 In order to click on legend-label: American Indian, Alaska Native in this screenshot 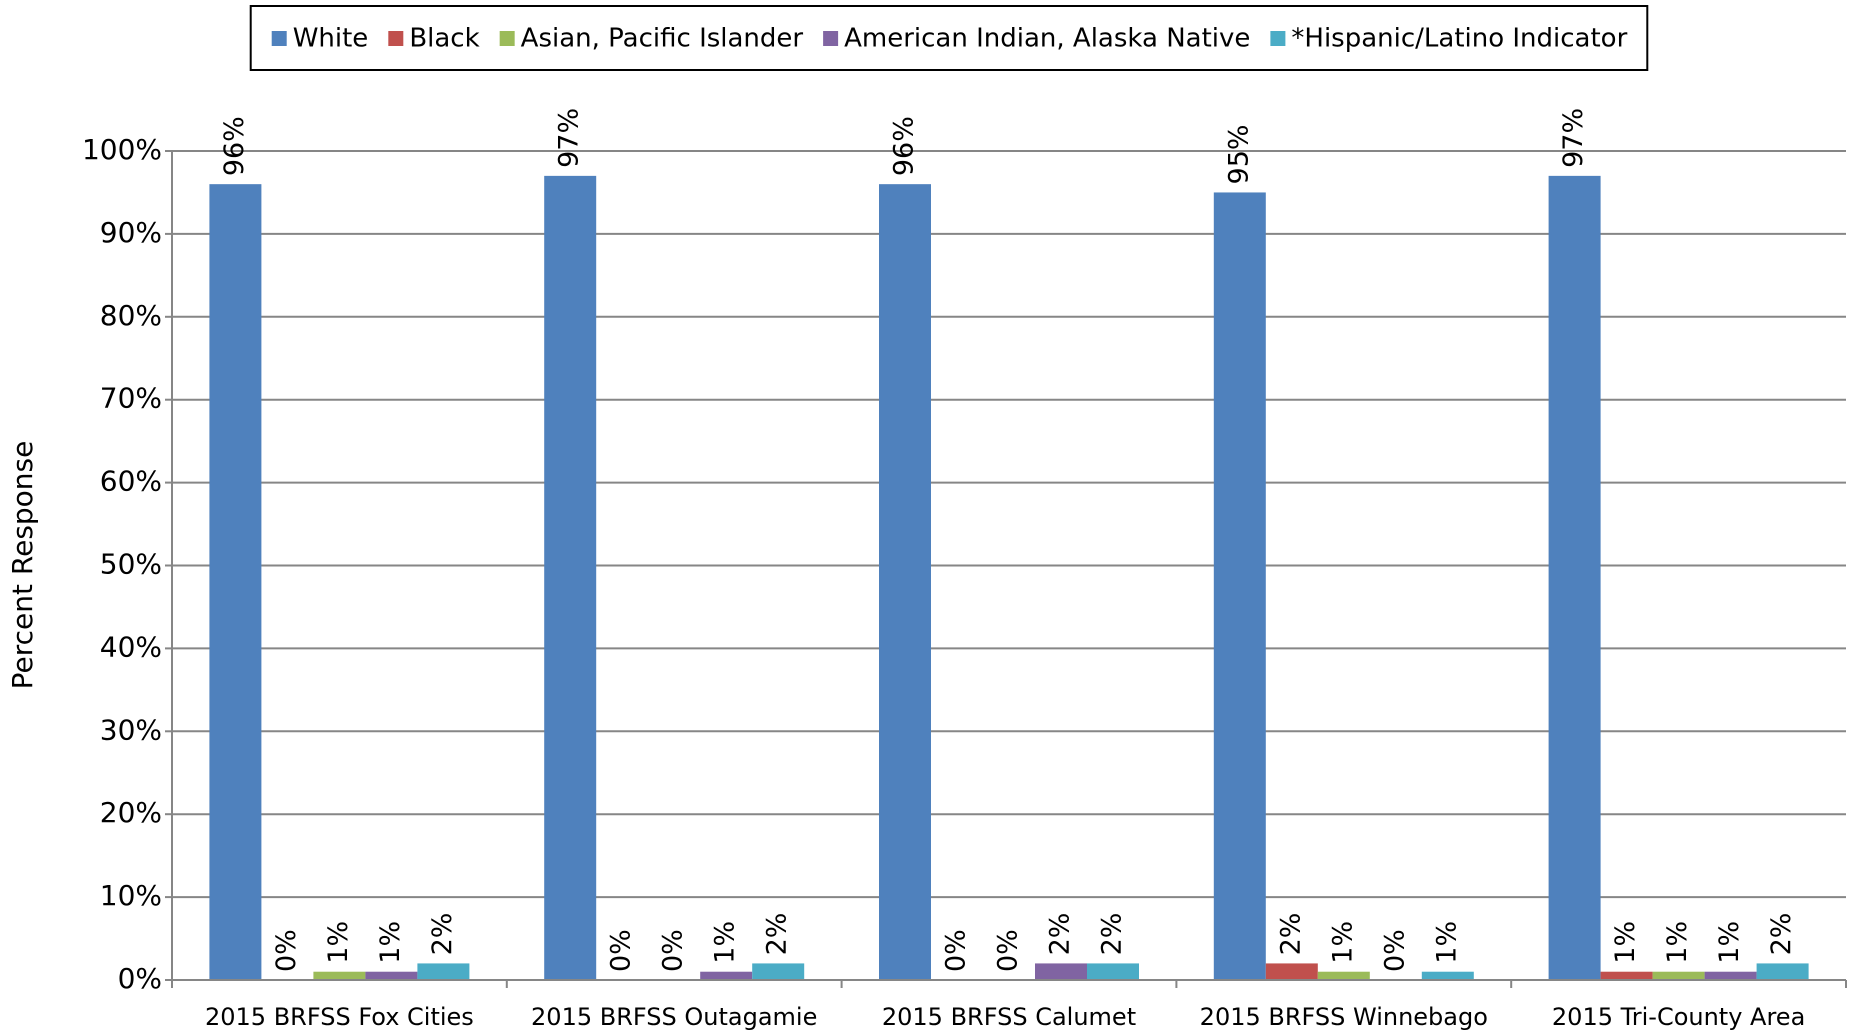, I will do `click(1047, 39)`.